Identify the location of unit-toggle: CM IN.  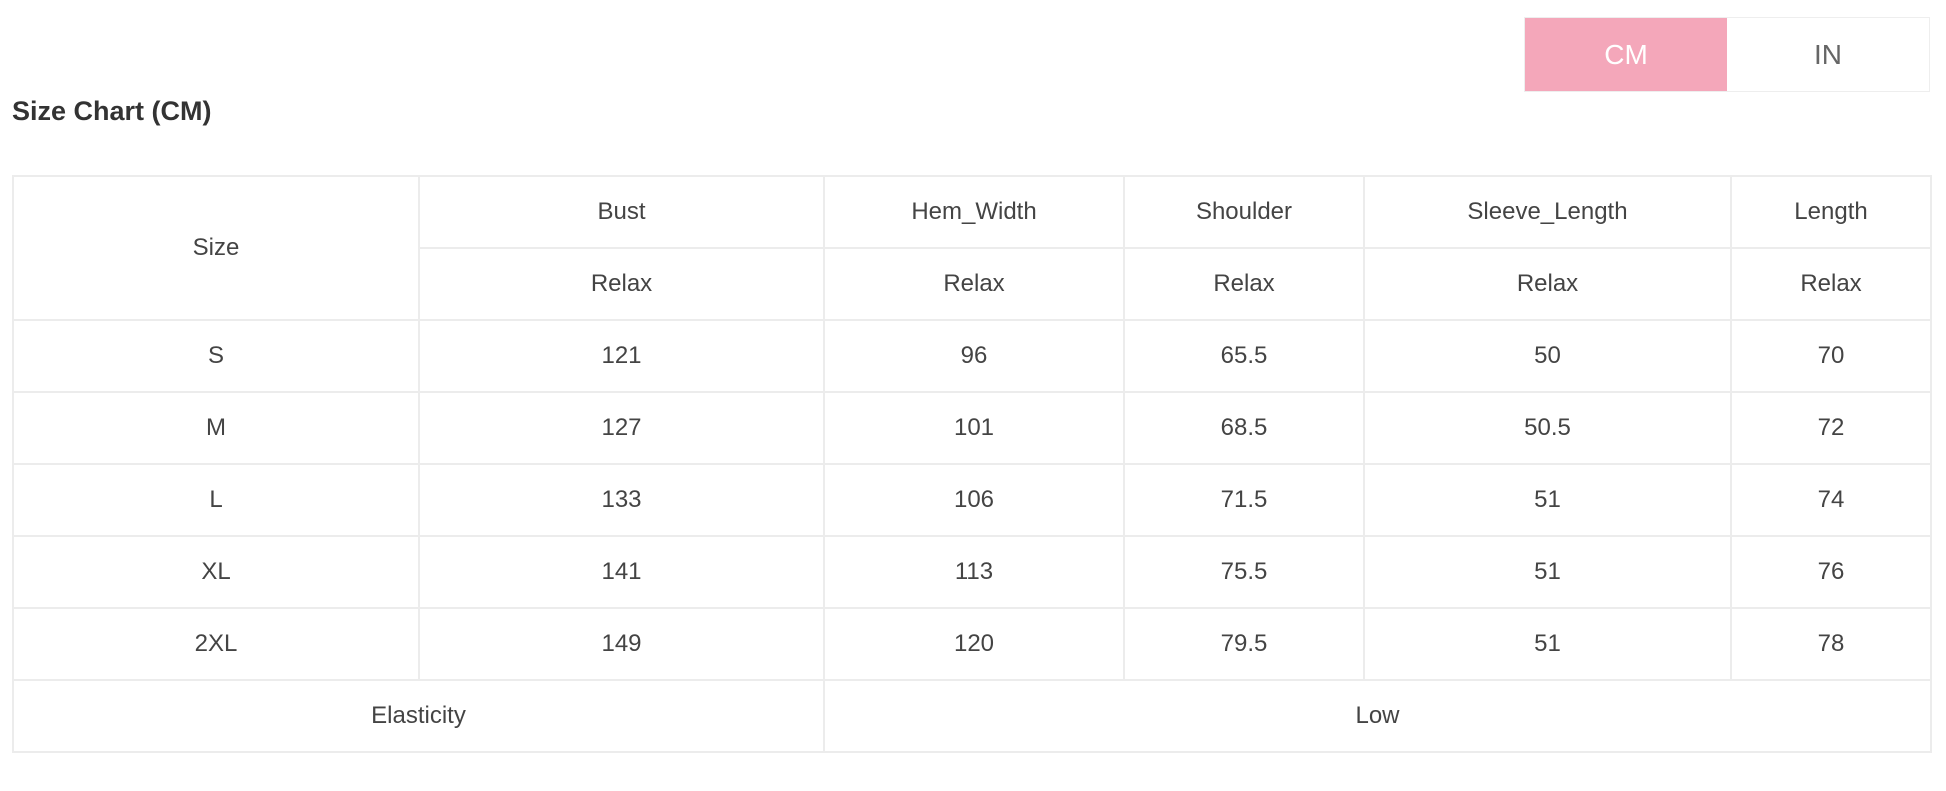
(1727, 54).